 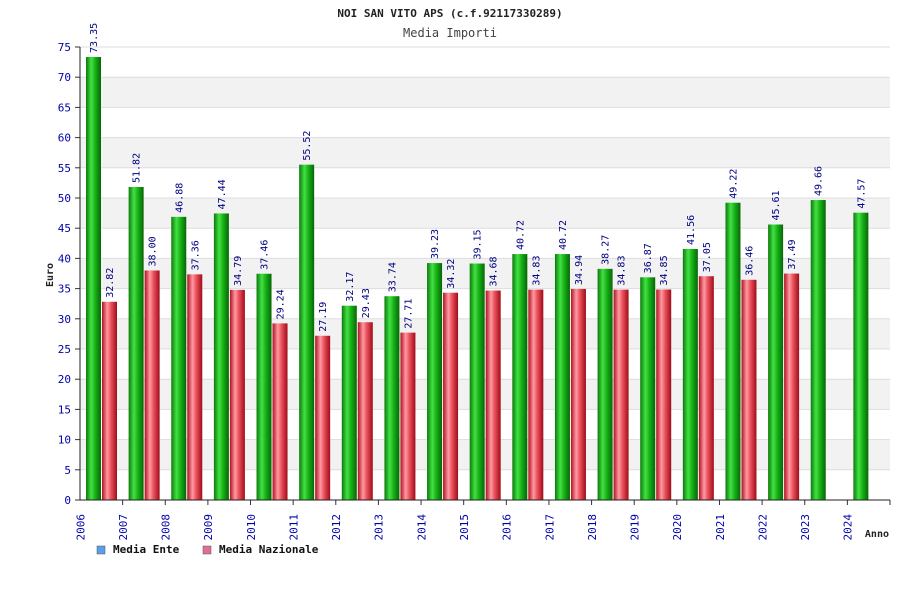 What do you see at coordinates (379, 527) in the screenshot?
I see `x-tick-label: 2013` at bounding box center [379, 527].